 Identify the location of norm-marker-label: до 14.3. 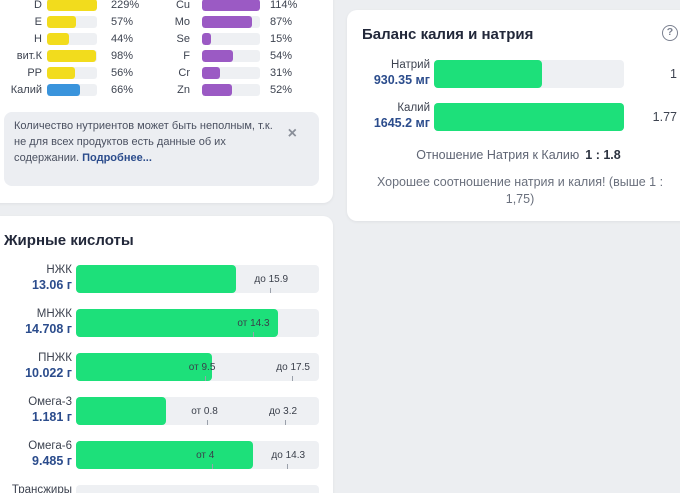
(288, 455).